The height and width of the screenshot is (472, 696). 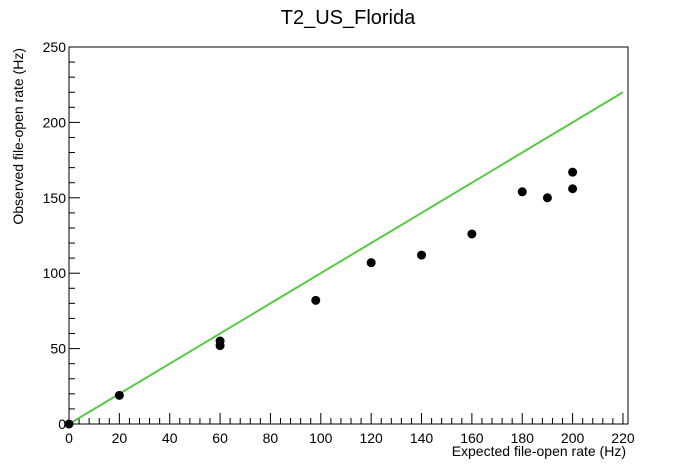 What do you see at coordinates (271, 438) in the screenshot?
I see `x-tick-label: 80` at bounding box center [271, 438].